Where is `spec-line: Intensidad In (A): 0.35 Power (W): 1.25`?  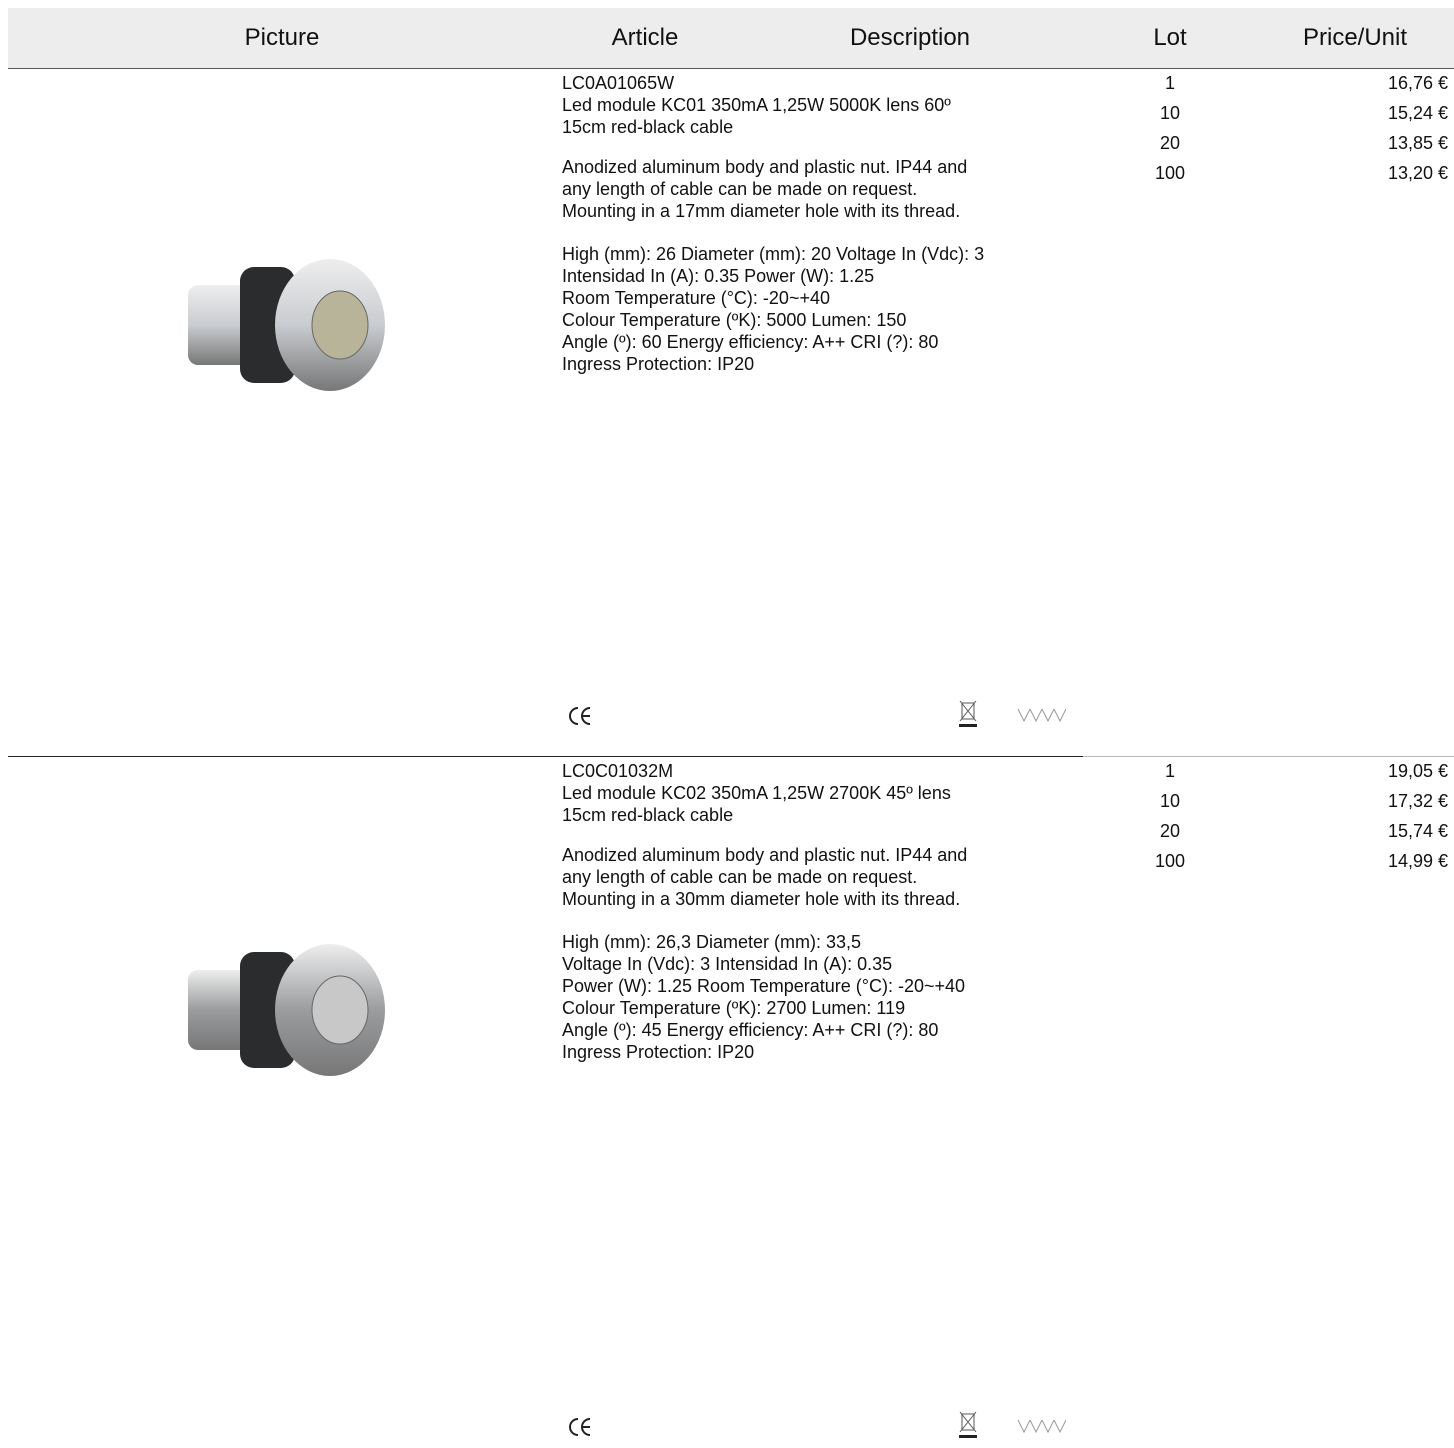
spec-line: Intensidad In (A): 0.35 Power (W): 1.25 is located at coordinates (718, 276).